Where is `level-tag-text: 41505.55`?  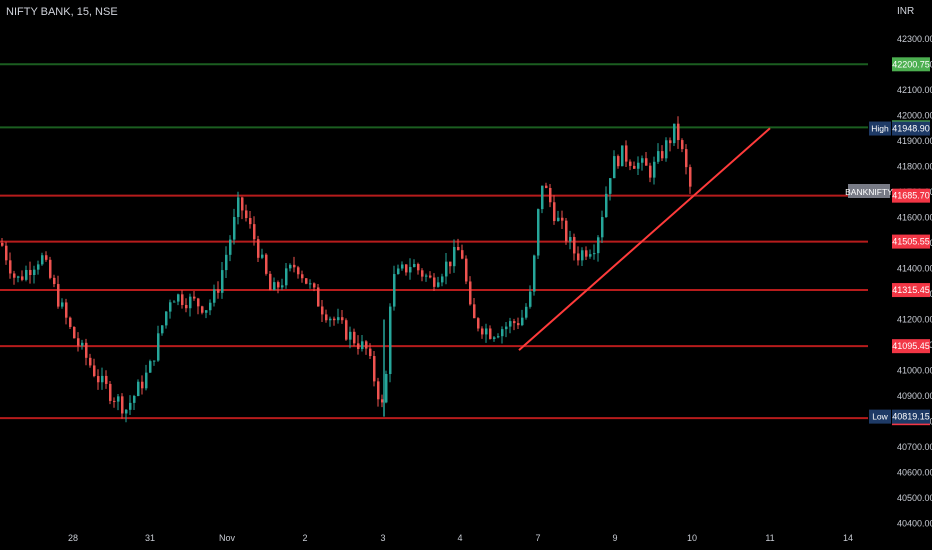 level-tag-text: 41505.55 is located at coordinates (911, 242).